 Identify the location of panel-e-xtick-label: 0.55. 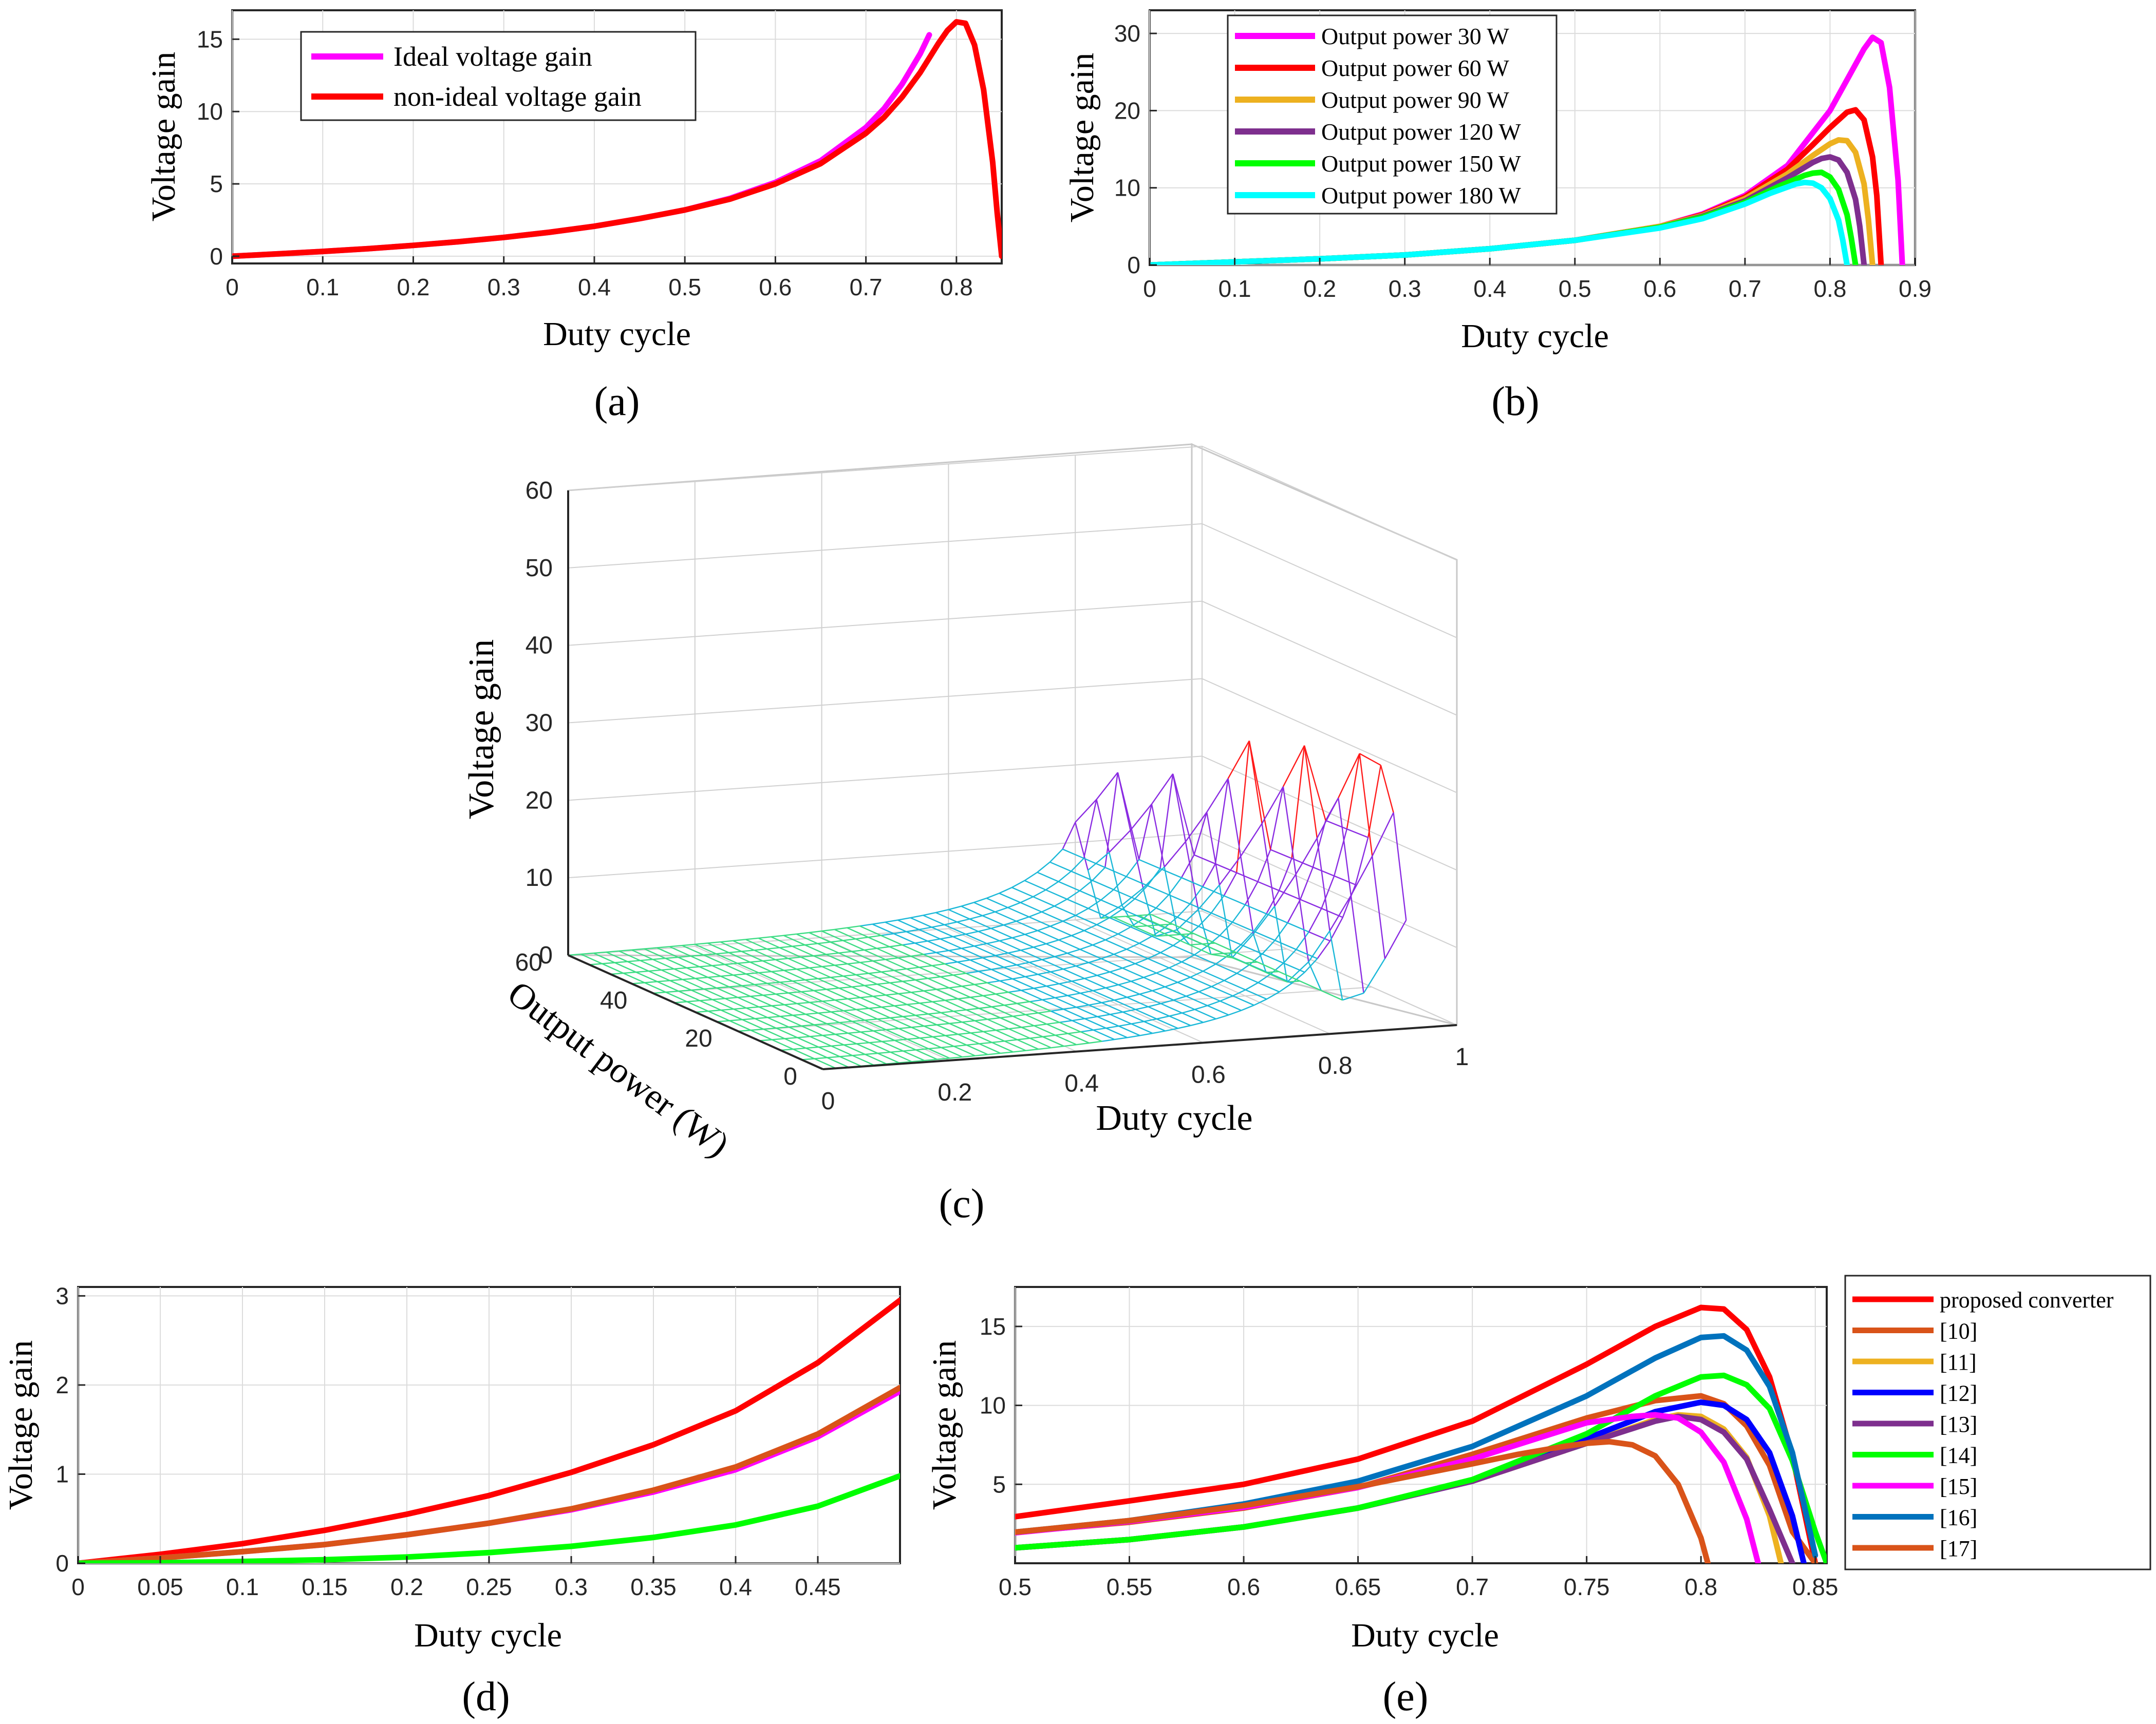
(1130, 1587).